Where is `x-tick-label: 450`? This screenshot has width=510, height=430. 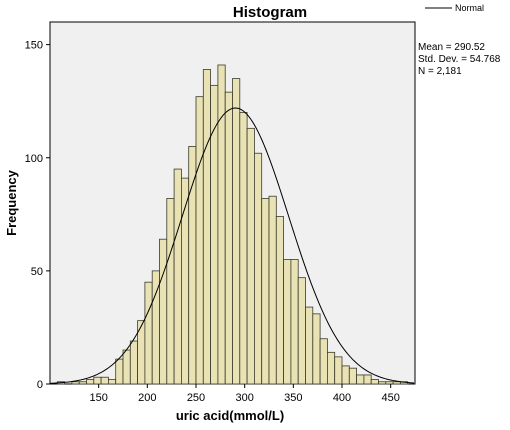 x-tick-label: 450 is located at coordinates (390, 398).